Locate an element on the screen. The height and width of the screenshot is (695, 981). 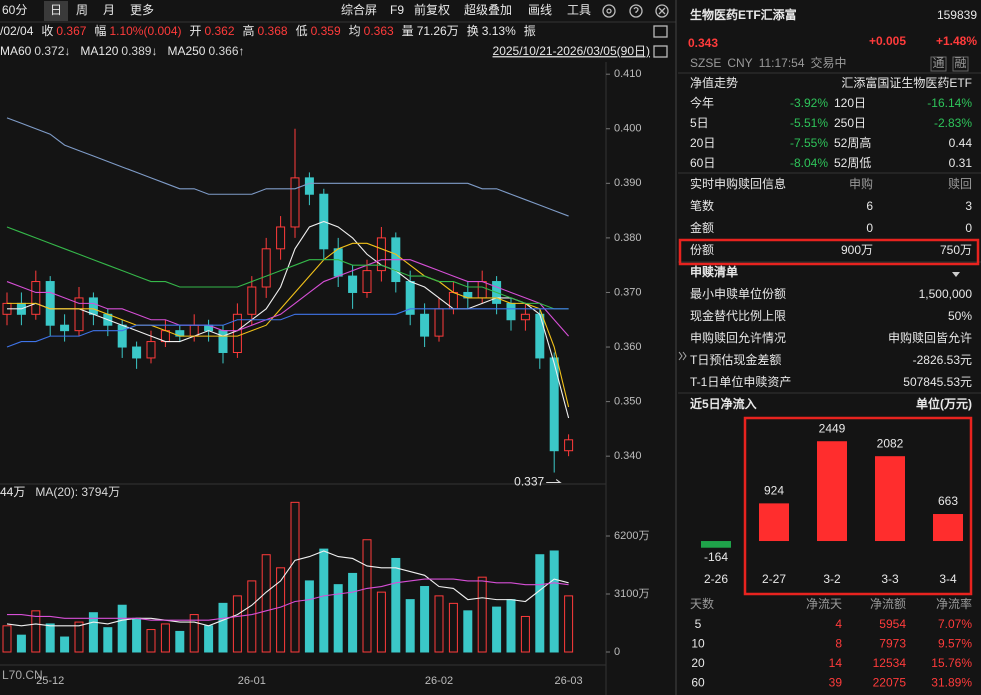
table-cell: 14 is located at coordinates (836, 663).